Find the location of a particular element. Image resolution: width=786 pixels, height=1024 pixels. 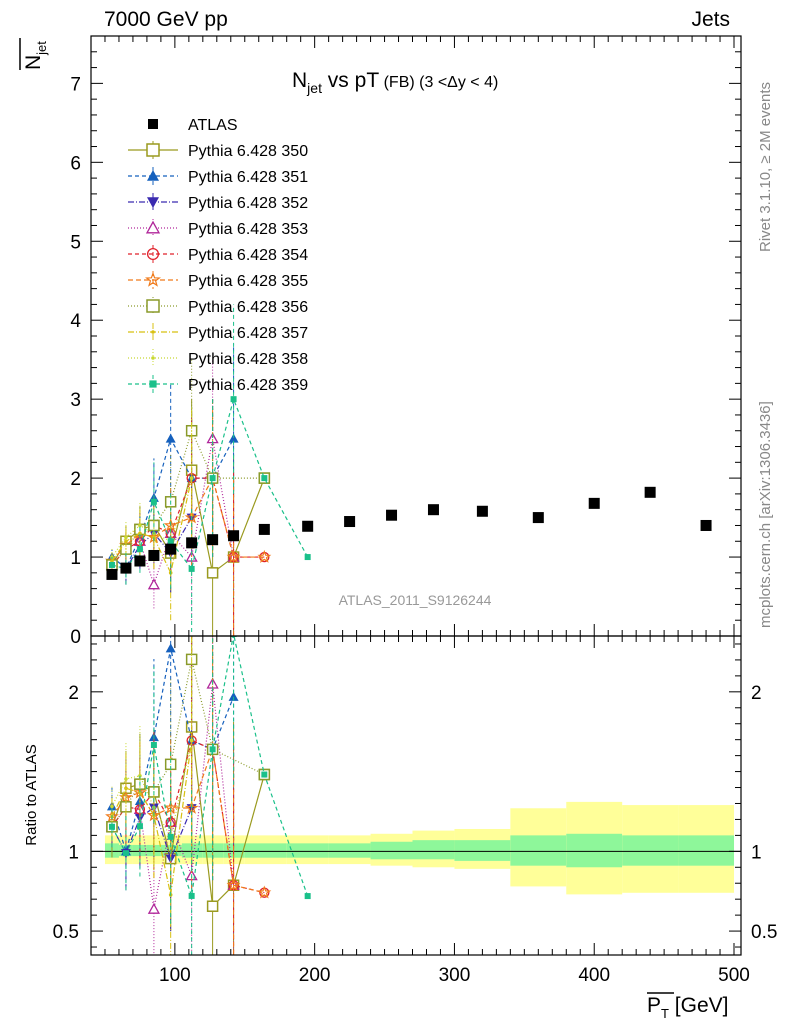

svg-text: Njet is located at coordinates (35, 55).